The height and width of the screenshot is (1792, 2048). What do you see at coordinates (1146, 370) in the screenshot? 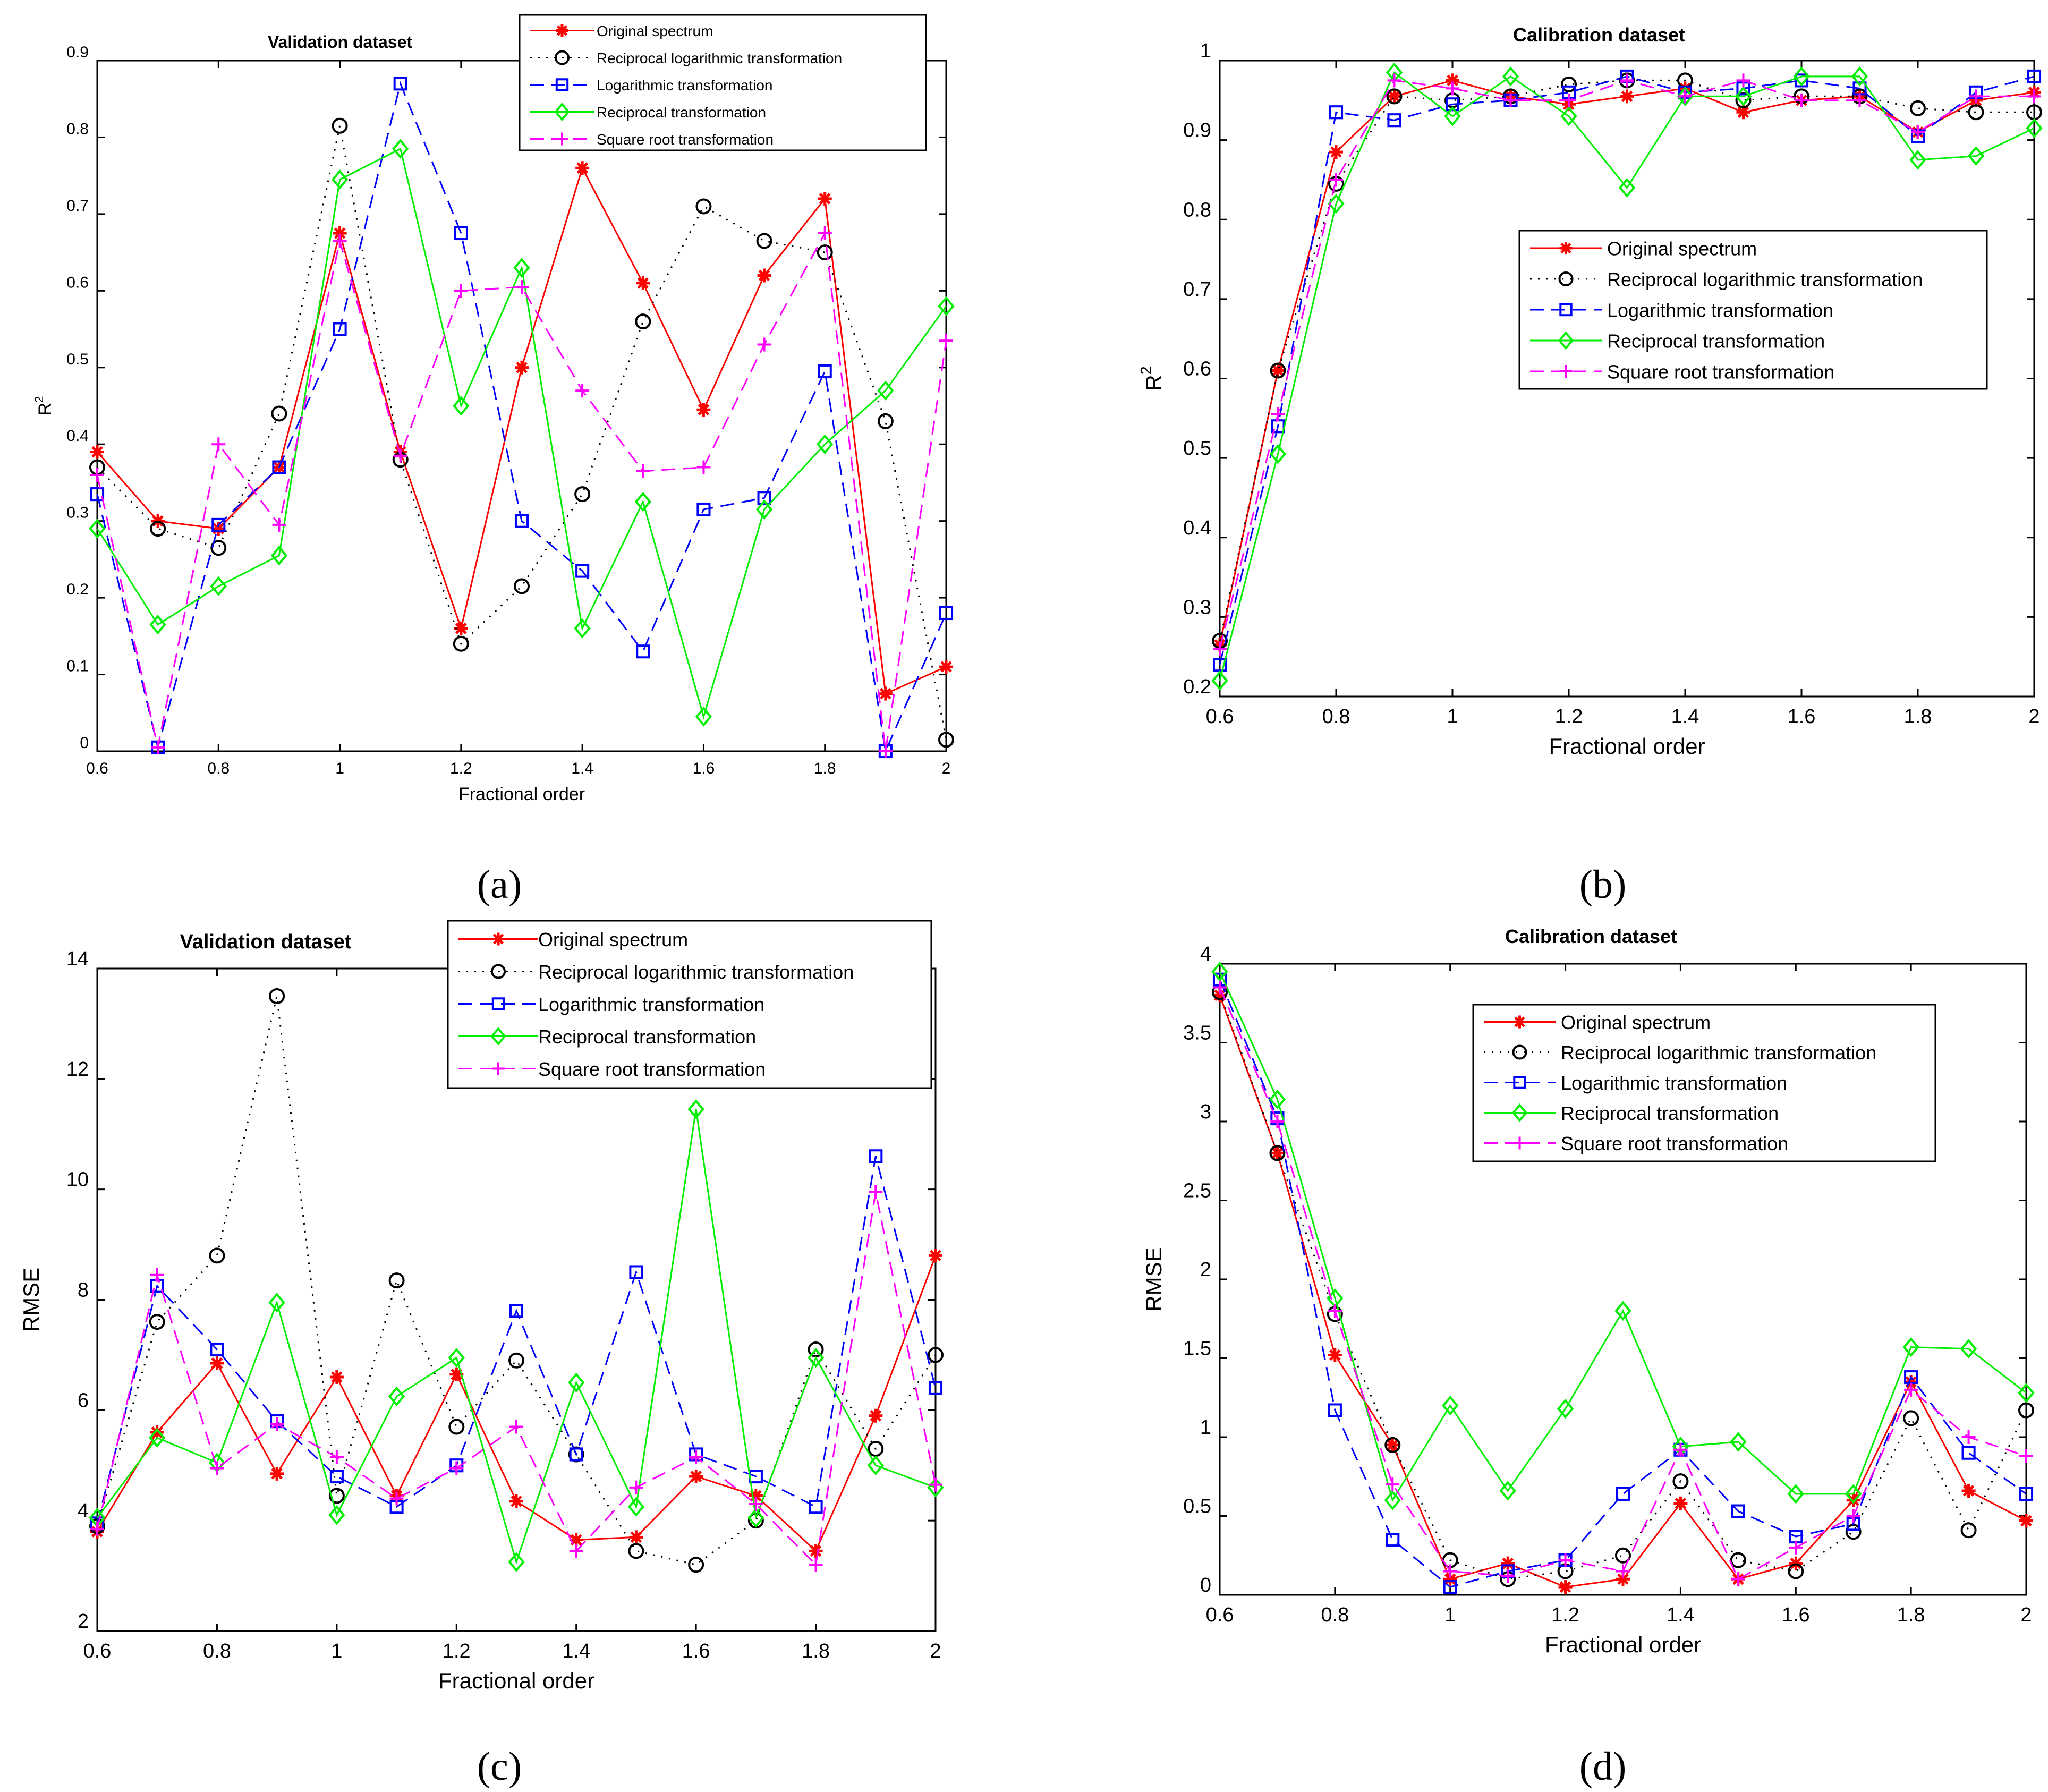
I see `y-axis-label-superscript: 2` at bounding box center [1146, 370].